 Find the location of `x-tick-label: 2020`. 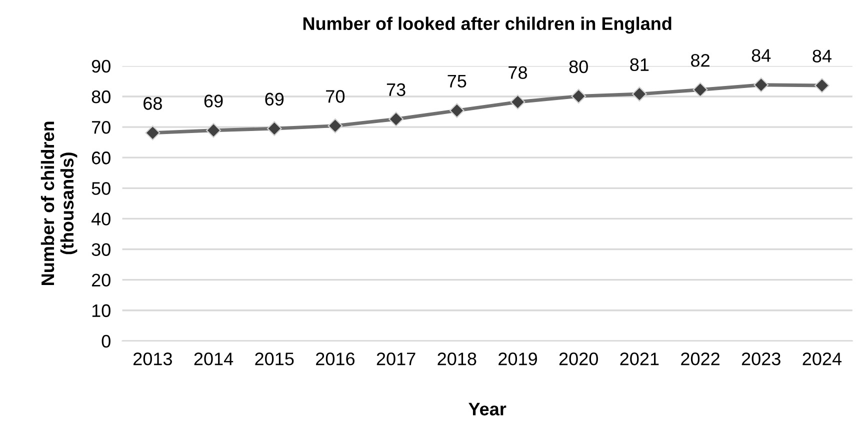

x-tick-label: 2020 is located at coordinates (578, 359).